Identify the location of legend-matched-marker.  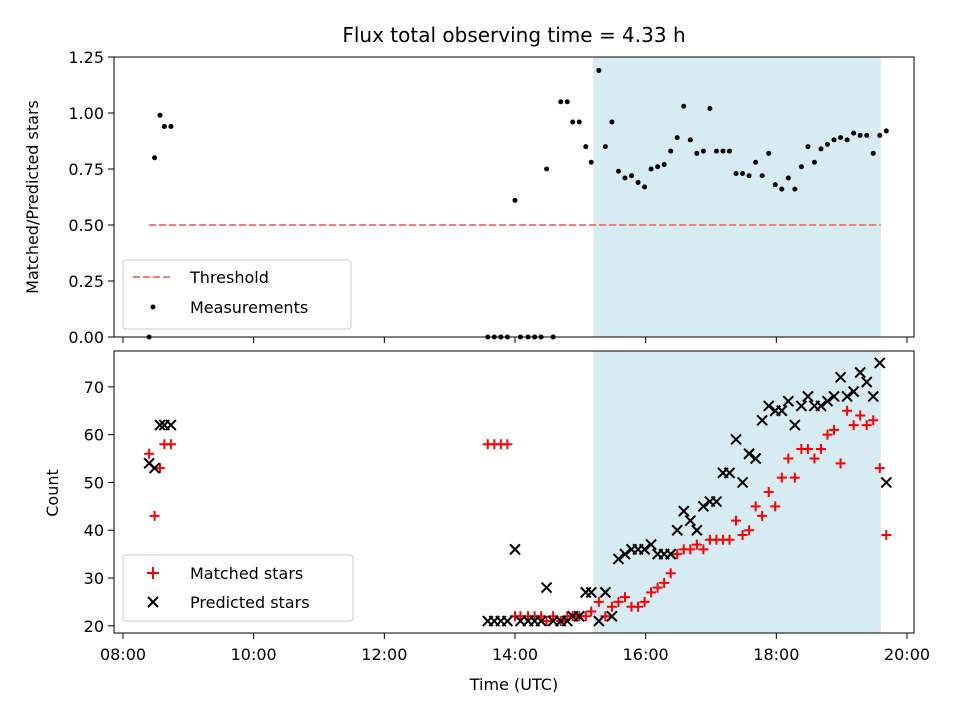
(153, 573).